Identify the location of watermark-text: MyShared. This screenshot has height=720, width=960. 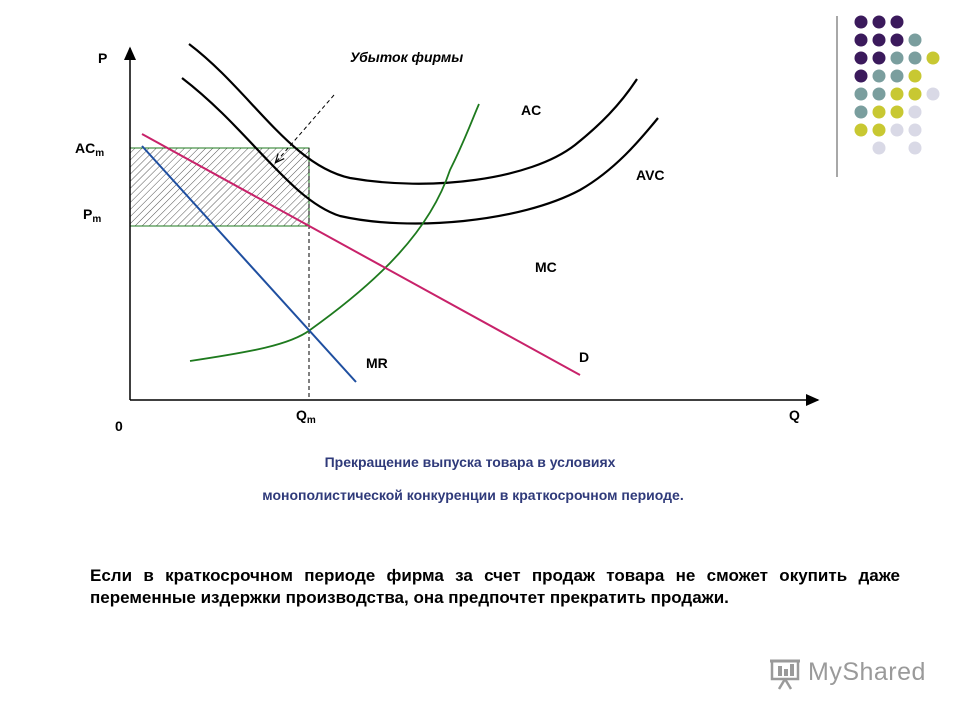
(867, 672).